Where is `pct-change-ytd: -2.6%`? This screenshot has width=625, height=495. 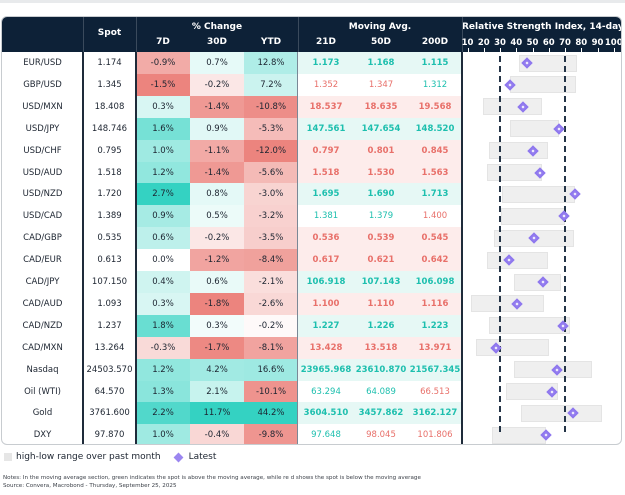 pct-change-ytd: -2.6% is located at coordinates (271, 303).